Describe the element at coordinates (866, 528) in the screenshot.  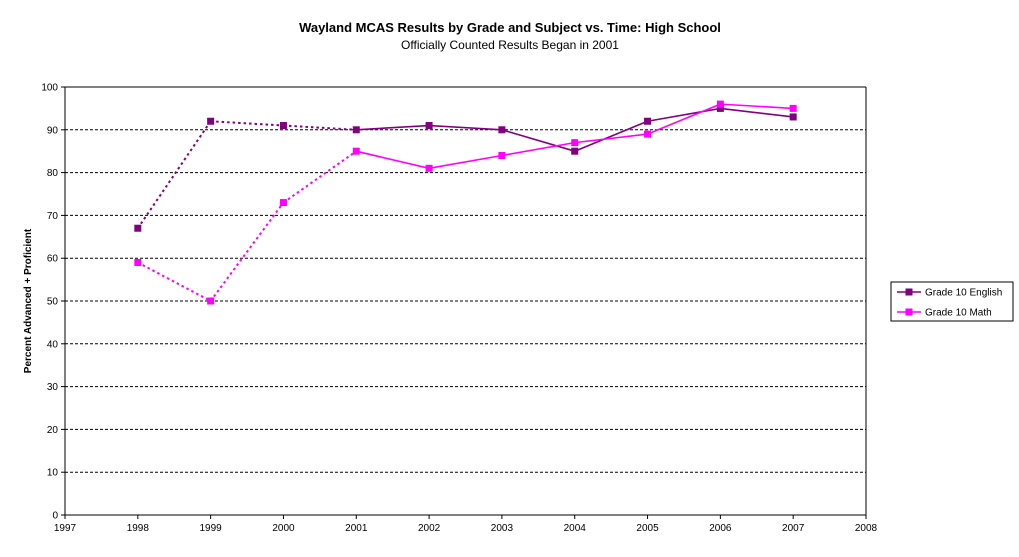
I see `x-tick-label: 2008` at that location.